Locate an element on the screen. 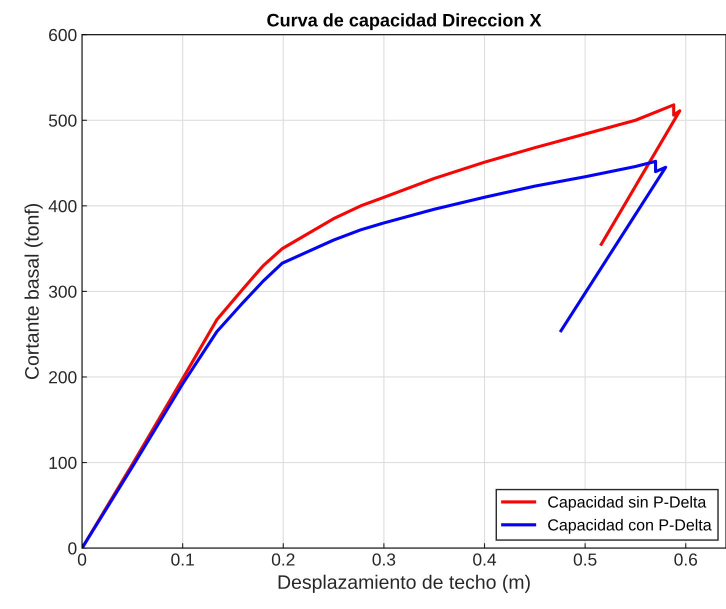  y-tick-label: 300 is located at coordinates (62, 292).